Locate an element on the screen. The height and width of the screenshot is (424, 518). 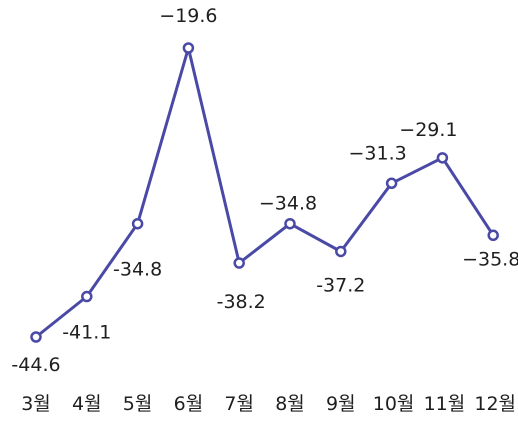
data-point-4월 is located at coordinates (87, 296).